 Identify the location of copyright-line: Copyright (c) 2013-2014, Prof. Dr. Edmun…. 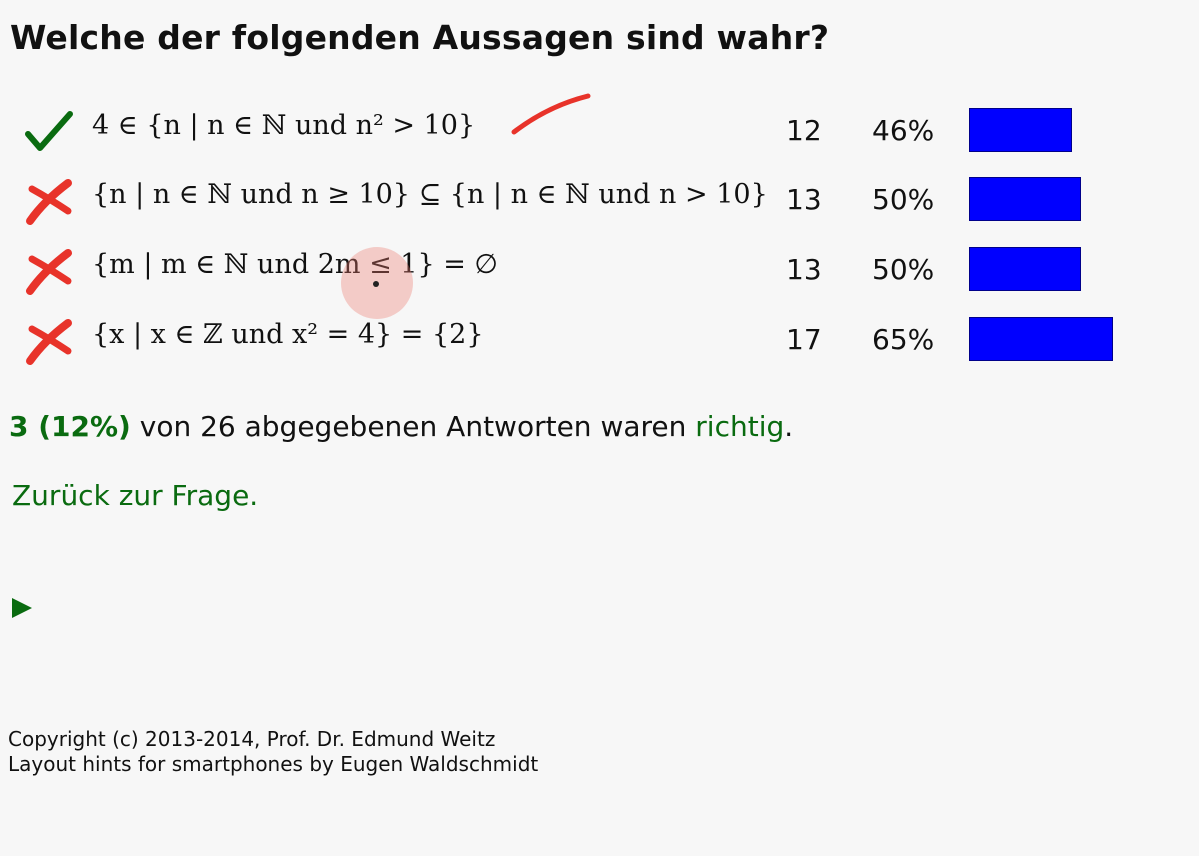
(252, 739).